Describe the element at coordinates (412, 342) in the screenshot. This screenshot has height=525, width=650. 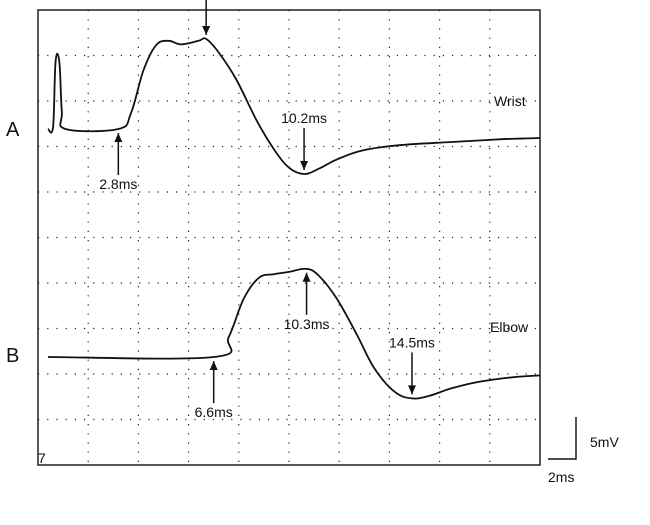
I see `marker-label: 14.5ms` at that location.